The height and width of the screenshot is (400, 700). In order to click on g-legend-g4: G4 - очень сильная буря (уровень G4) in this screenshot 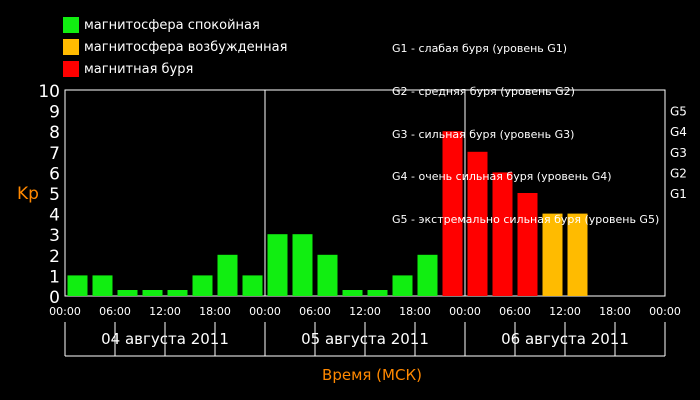, I will do `click(502, 177)`.